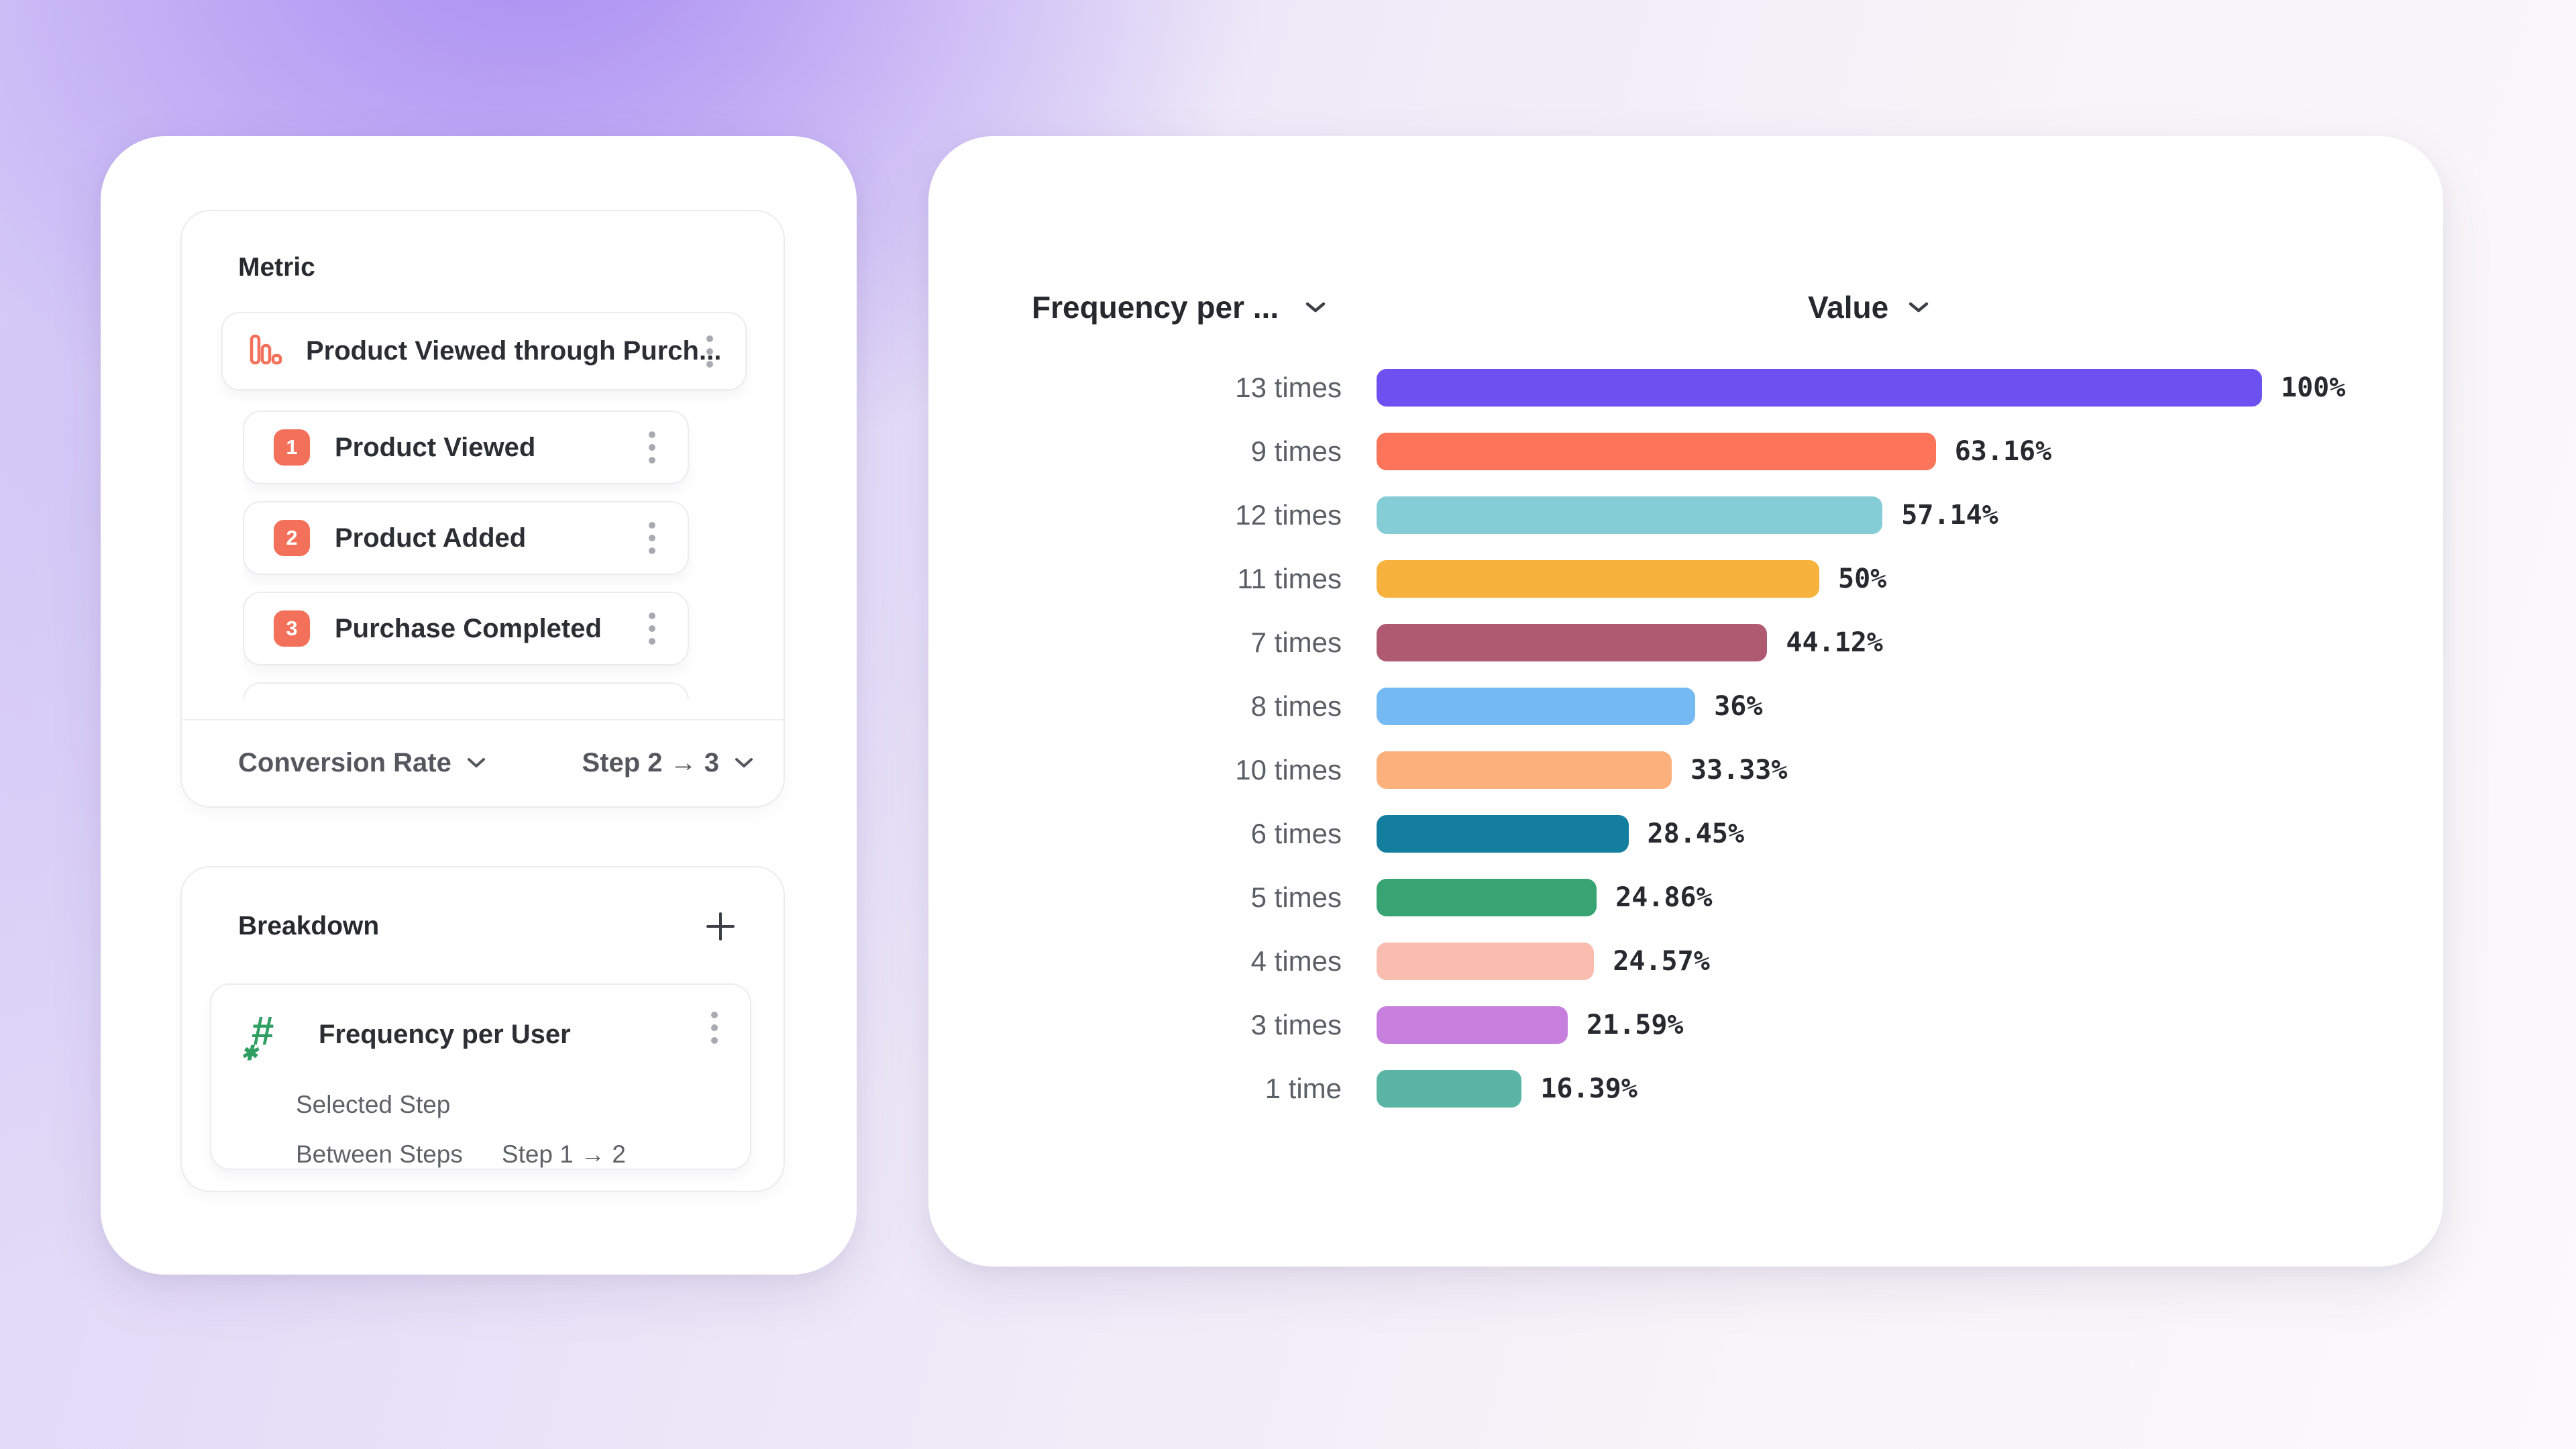 The image size is (2576, 1449). What do you see at coordinates (1589, 1088) in the screenshot?
I see `chart-value-label: 16.39%` at bounding box center [1589, 1088].